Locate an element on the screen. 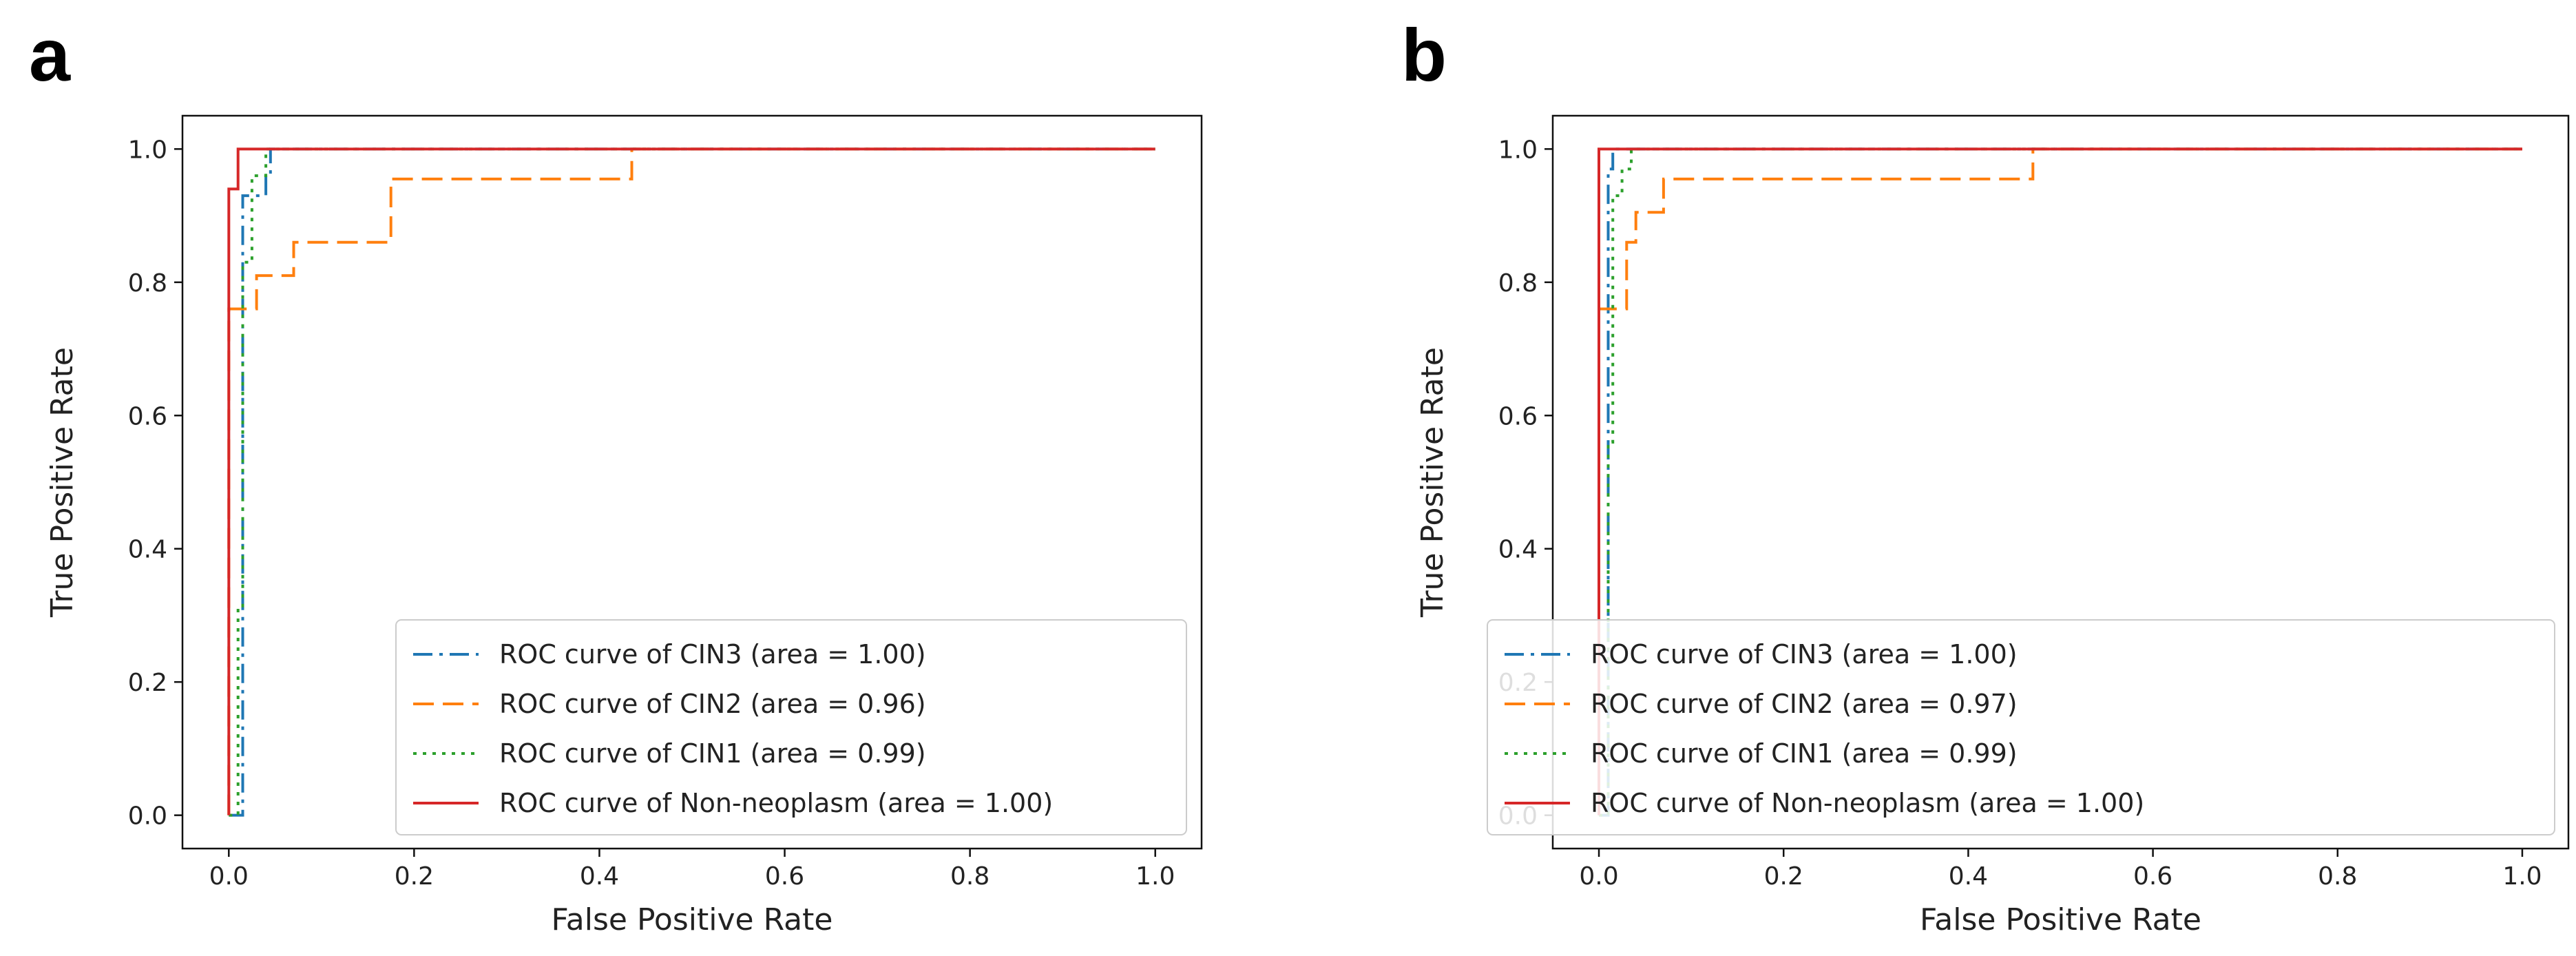 The width and height of the screenshot is (2576, 956). y-tick-label: 0.2 is located at coordinates (147, 683).